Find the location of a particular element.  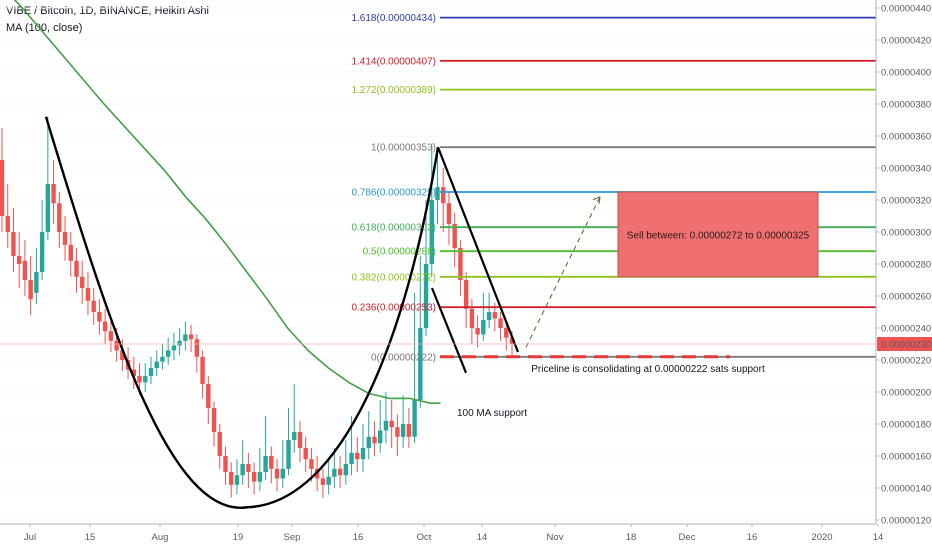

indicator-label: MA (100, close) is located at coordinates (44, 28).